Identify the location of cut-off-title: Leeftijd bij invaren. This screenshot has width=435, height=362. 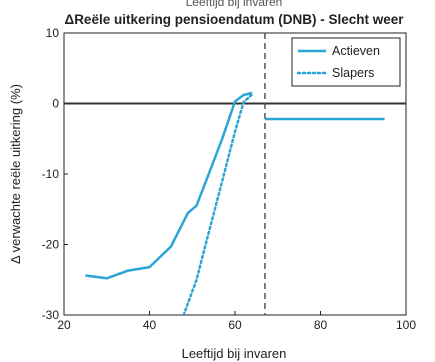
(234, 4).